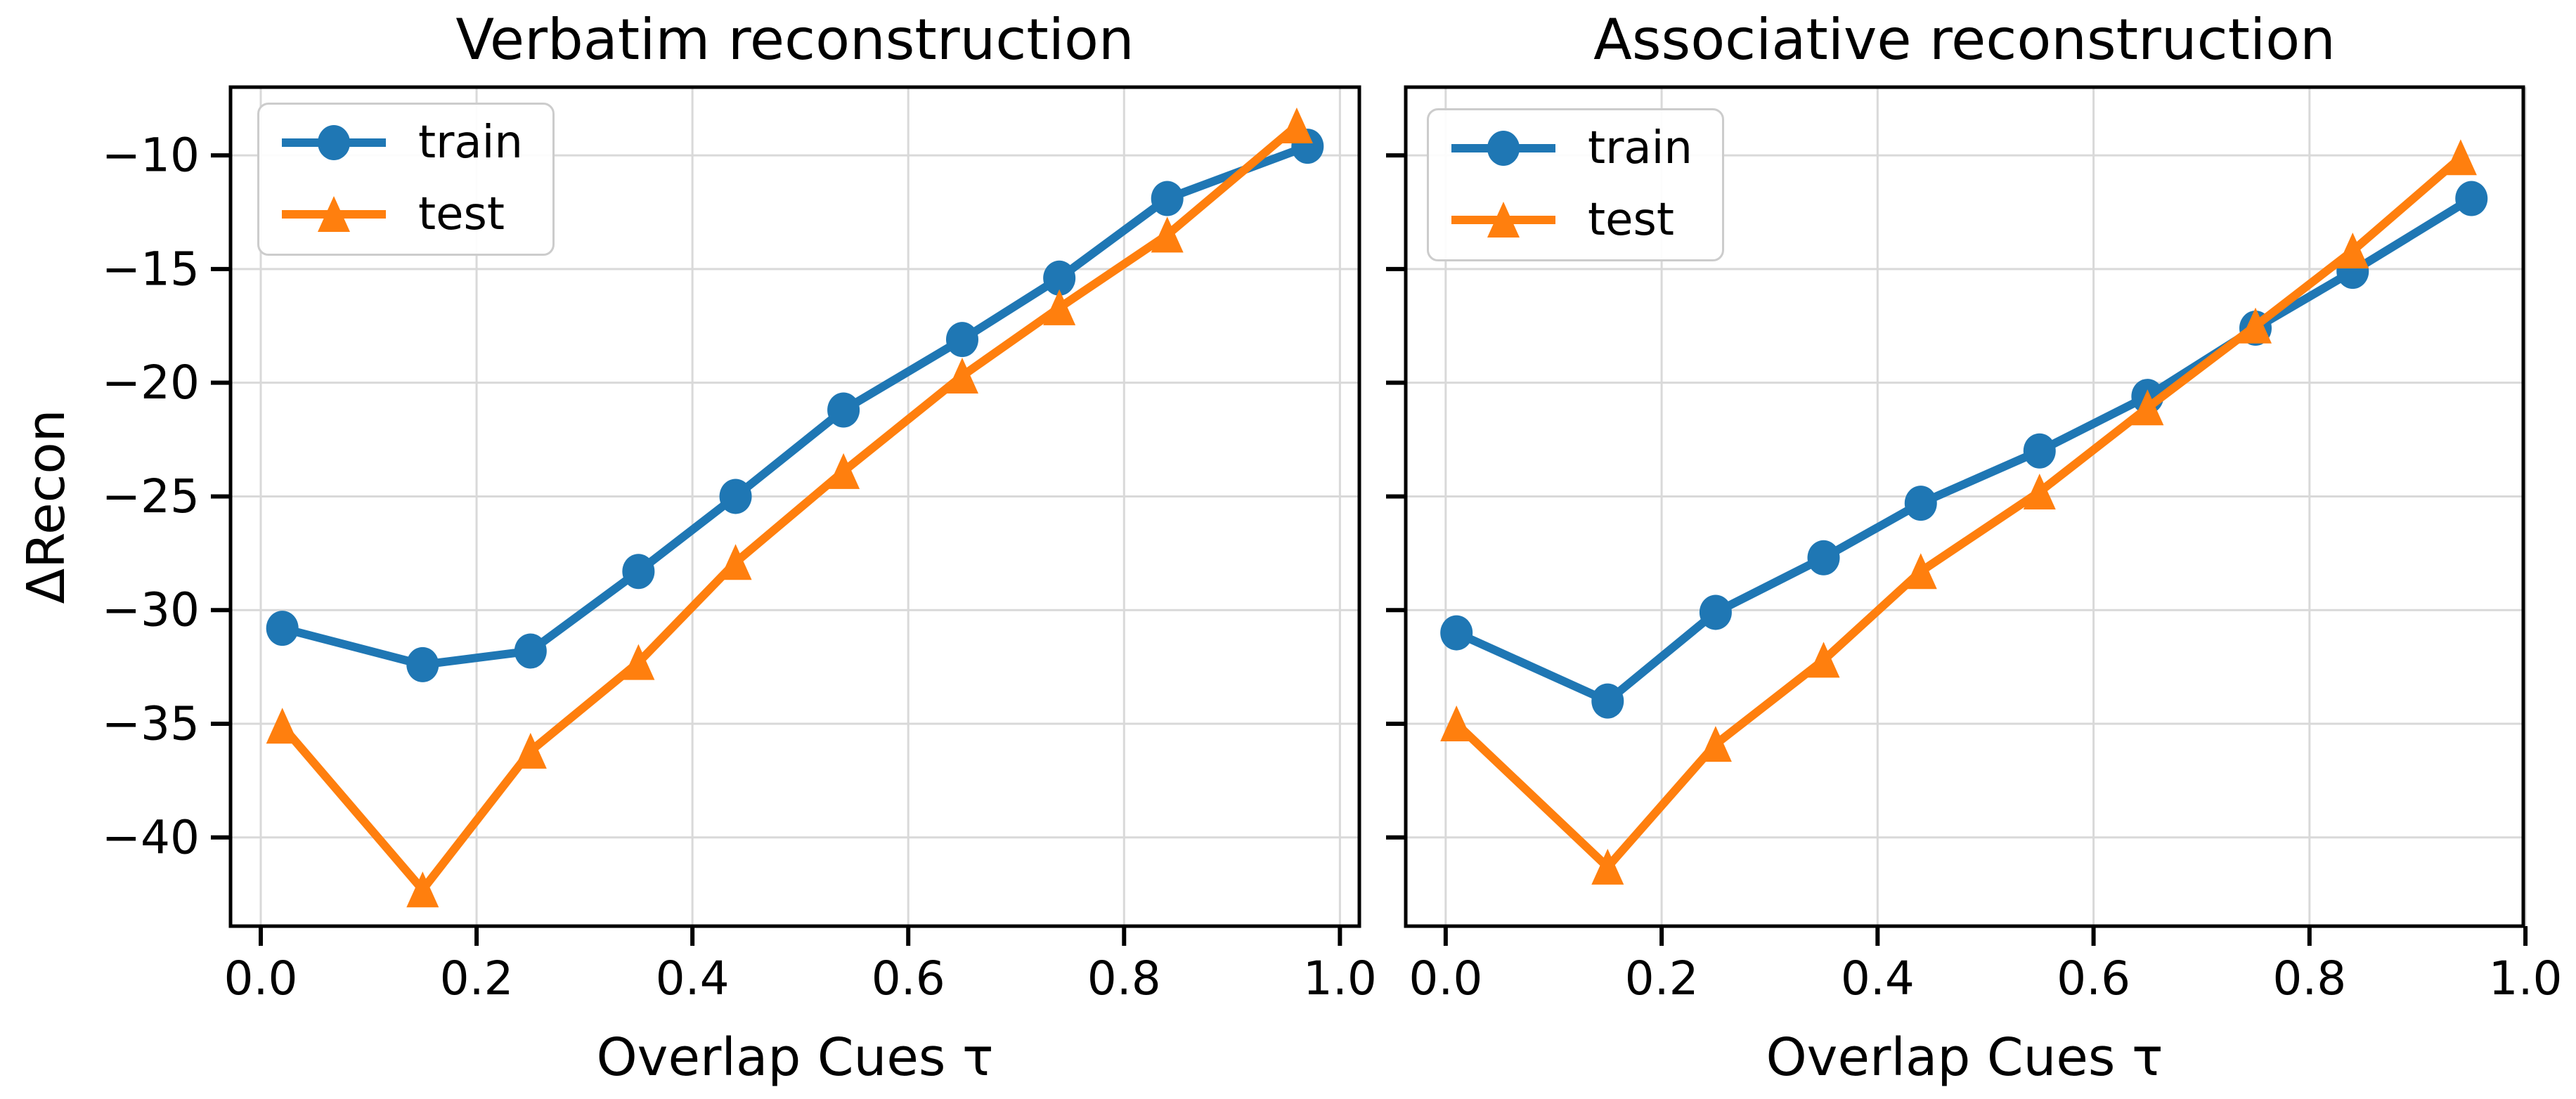 The height and width of the screenshot is (1099, 2576). What do you see at coordinates (151, 383) in the screenshot?
I see `y-tick-label: −20` at bounding box center [151, 383].